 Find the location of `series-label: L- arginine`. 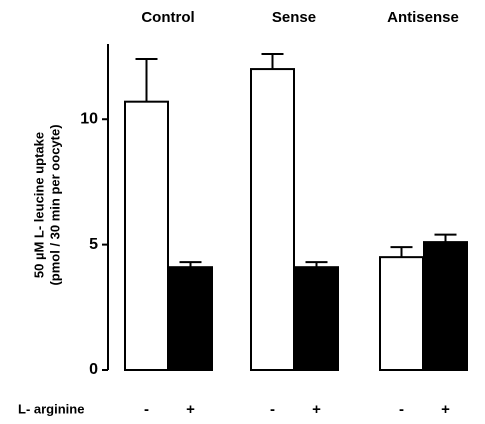

series-label: L- arginine is located at coordinates (51, 408).